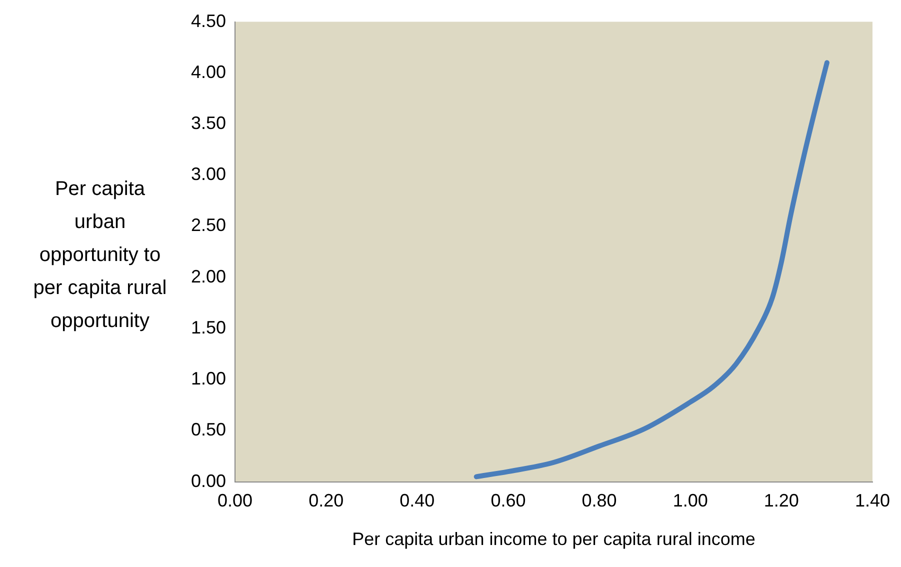 Image resolution: width=901 pixels, height=567 pixels. Describe the element at coordinates (690, 500) in the screenshot. I see `x-tick-label: 1.00` at that location.